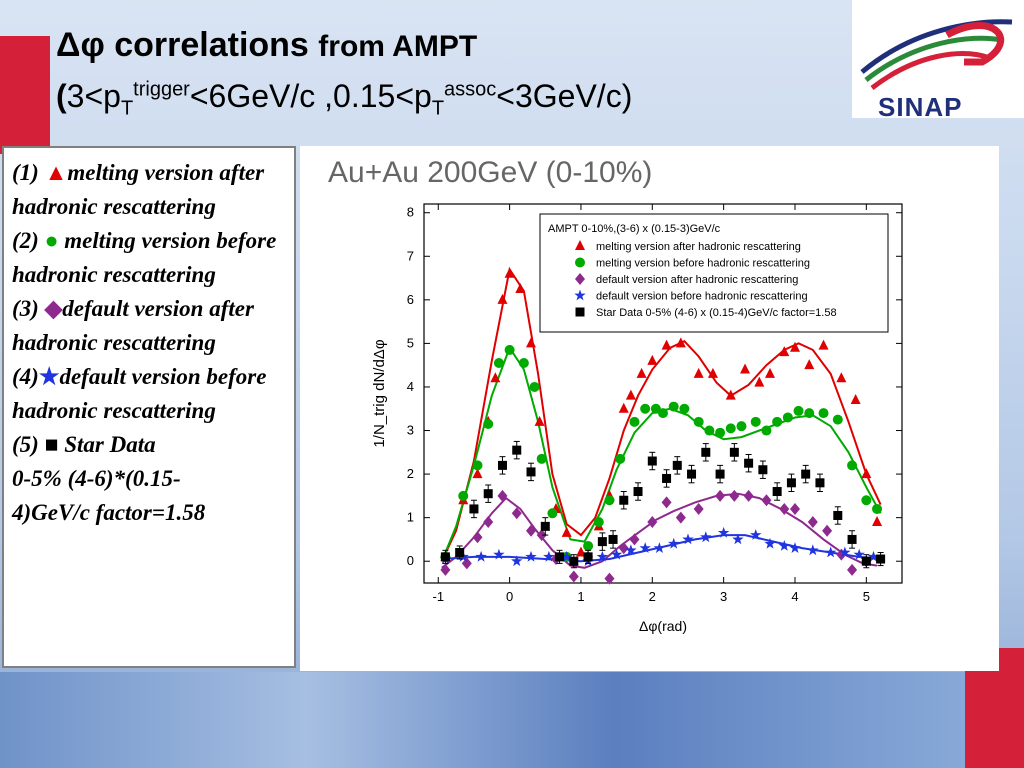  Describe the element at coordinates (580, 262) in the screenshot. I see `legend-marker-circle` at that location.